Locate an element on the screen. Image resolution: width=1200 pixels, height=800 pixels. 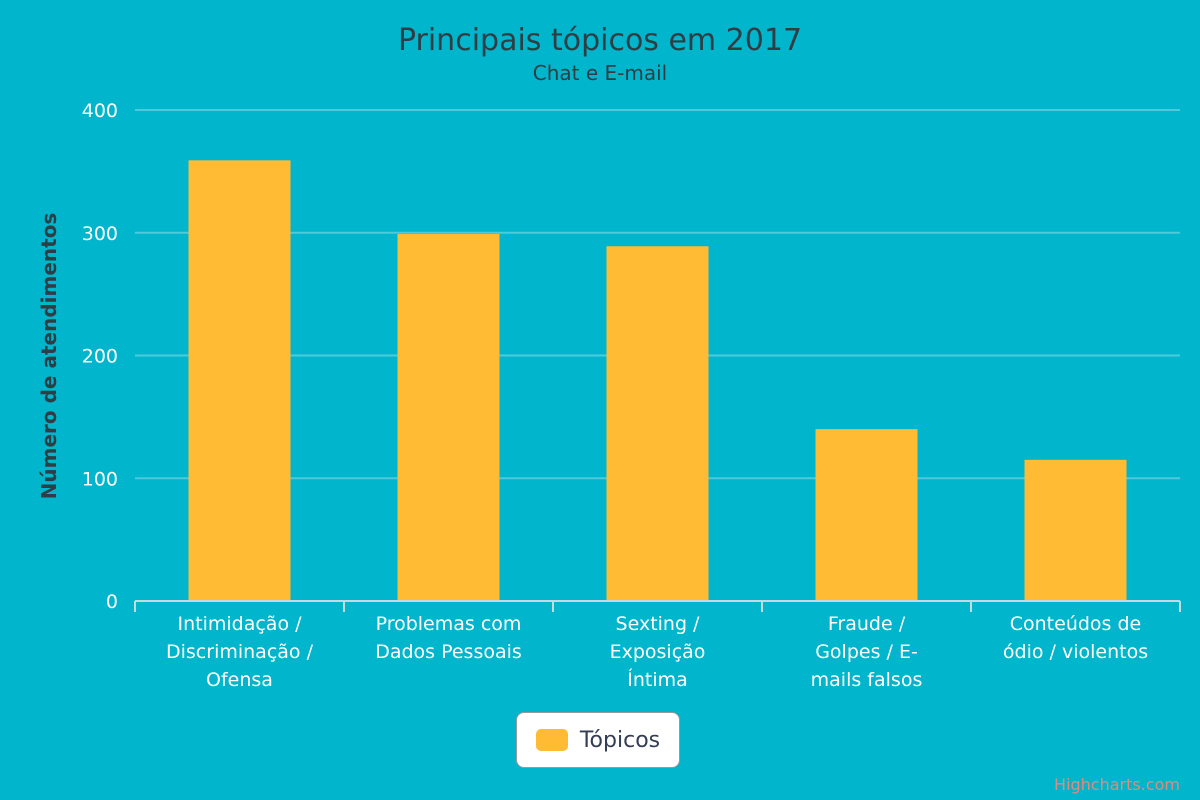
y-tick-label: 200 is located at coordinates (100, 357).